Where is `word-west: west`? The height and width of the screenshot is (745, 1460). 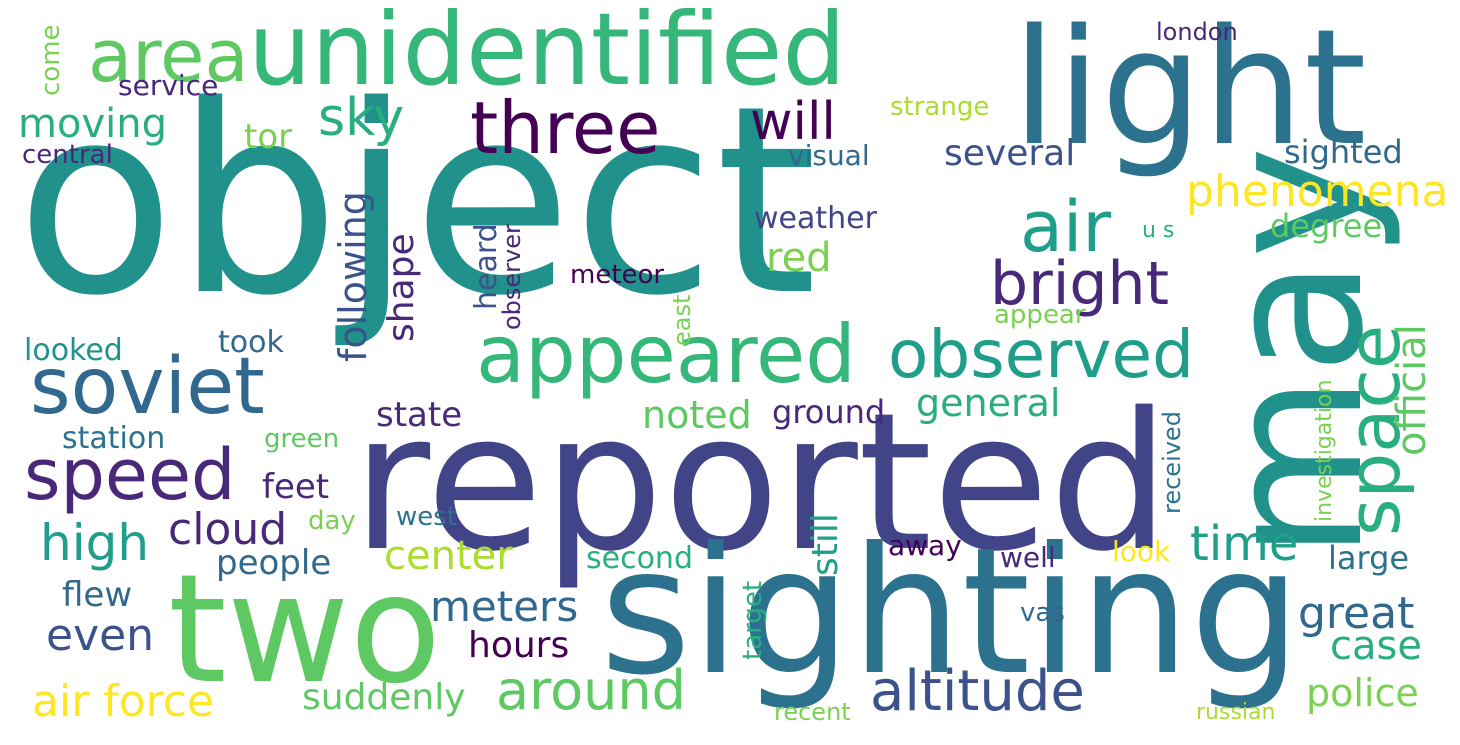
word-west: west is located at coordinates (427, 517).